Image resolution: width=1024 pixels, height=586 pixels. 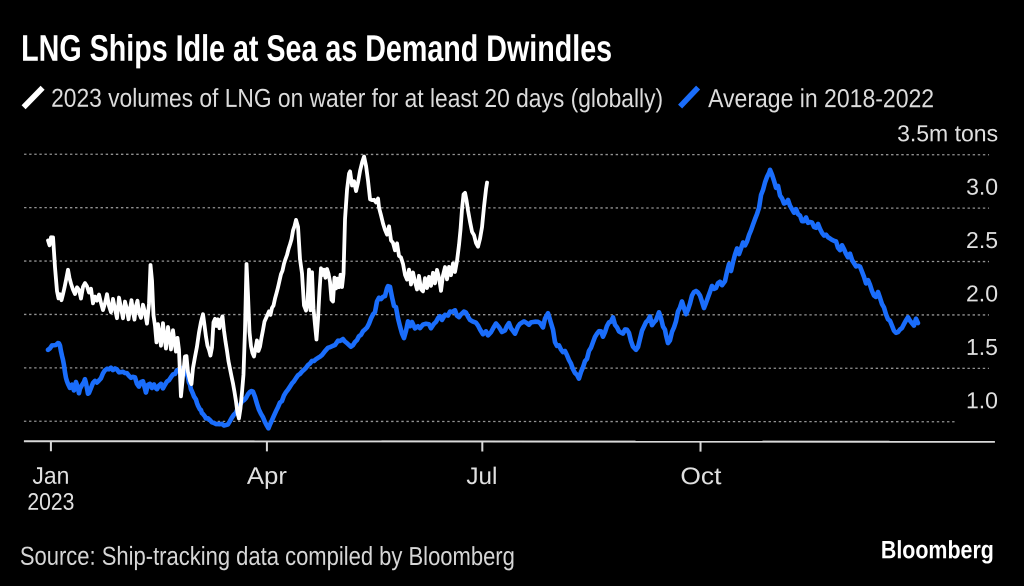 What do you see at coordinates (982, 293) in the screenshot?
I see `svg-text: 2.0` at bounding box center [982, 293].